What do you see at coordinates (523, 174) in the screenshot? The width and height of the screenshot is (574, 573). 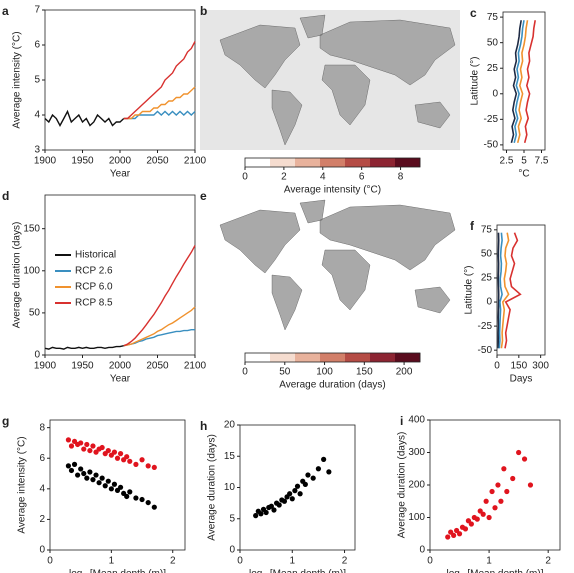 I see `x-axis-label: °C` at bounding box center [523, 174].